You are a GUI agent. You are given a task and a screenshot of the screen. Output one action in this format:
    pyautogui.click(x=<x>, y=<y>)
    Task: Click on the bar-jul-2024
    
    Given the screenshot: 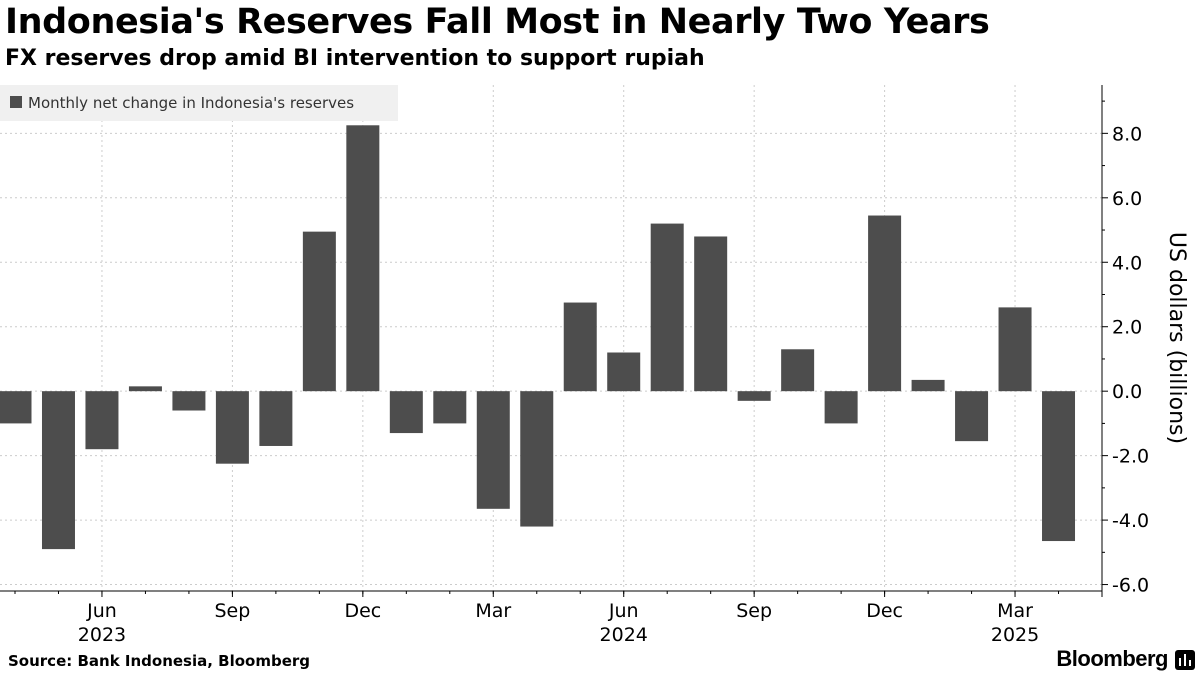 What is the action you would take?
    pyautogui.click(x=667, y=307)
    